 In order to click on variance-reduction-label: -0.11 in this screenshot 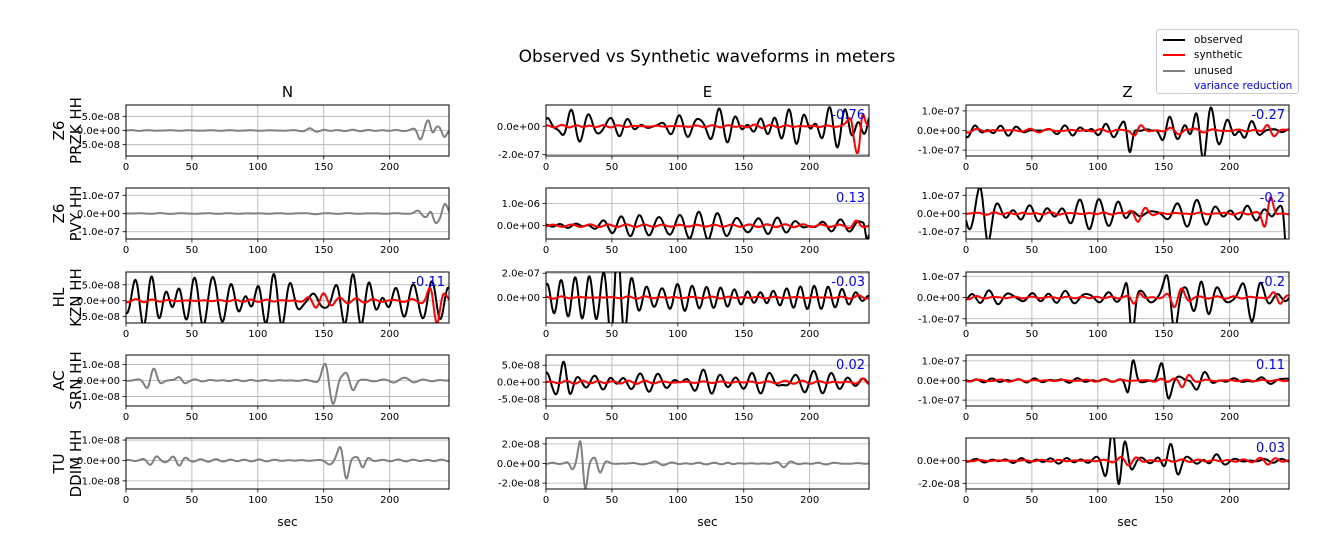, I will do `click(428, 282)`.